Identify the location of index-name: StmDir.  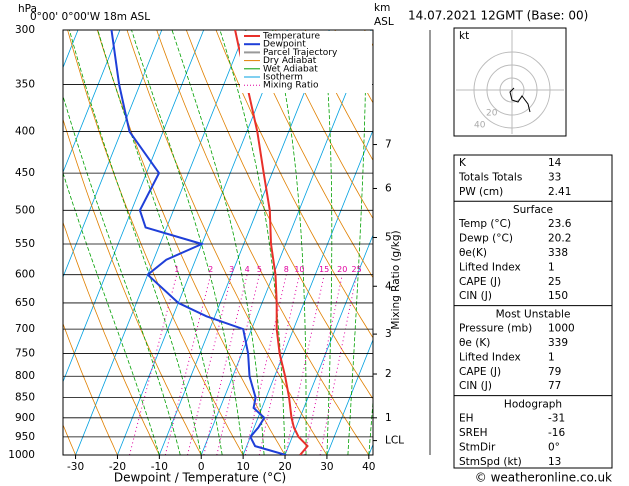
(477, 447).